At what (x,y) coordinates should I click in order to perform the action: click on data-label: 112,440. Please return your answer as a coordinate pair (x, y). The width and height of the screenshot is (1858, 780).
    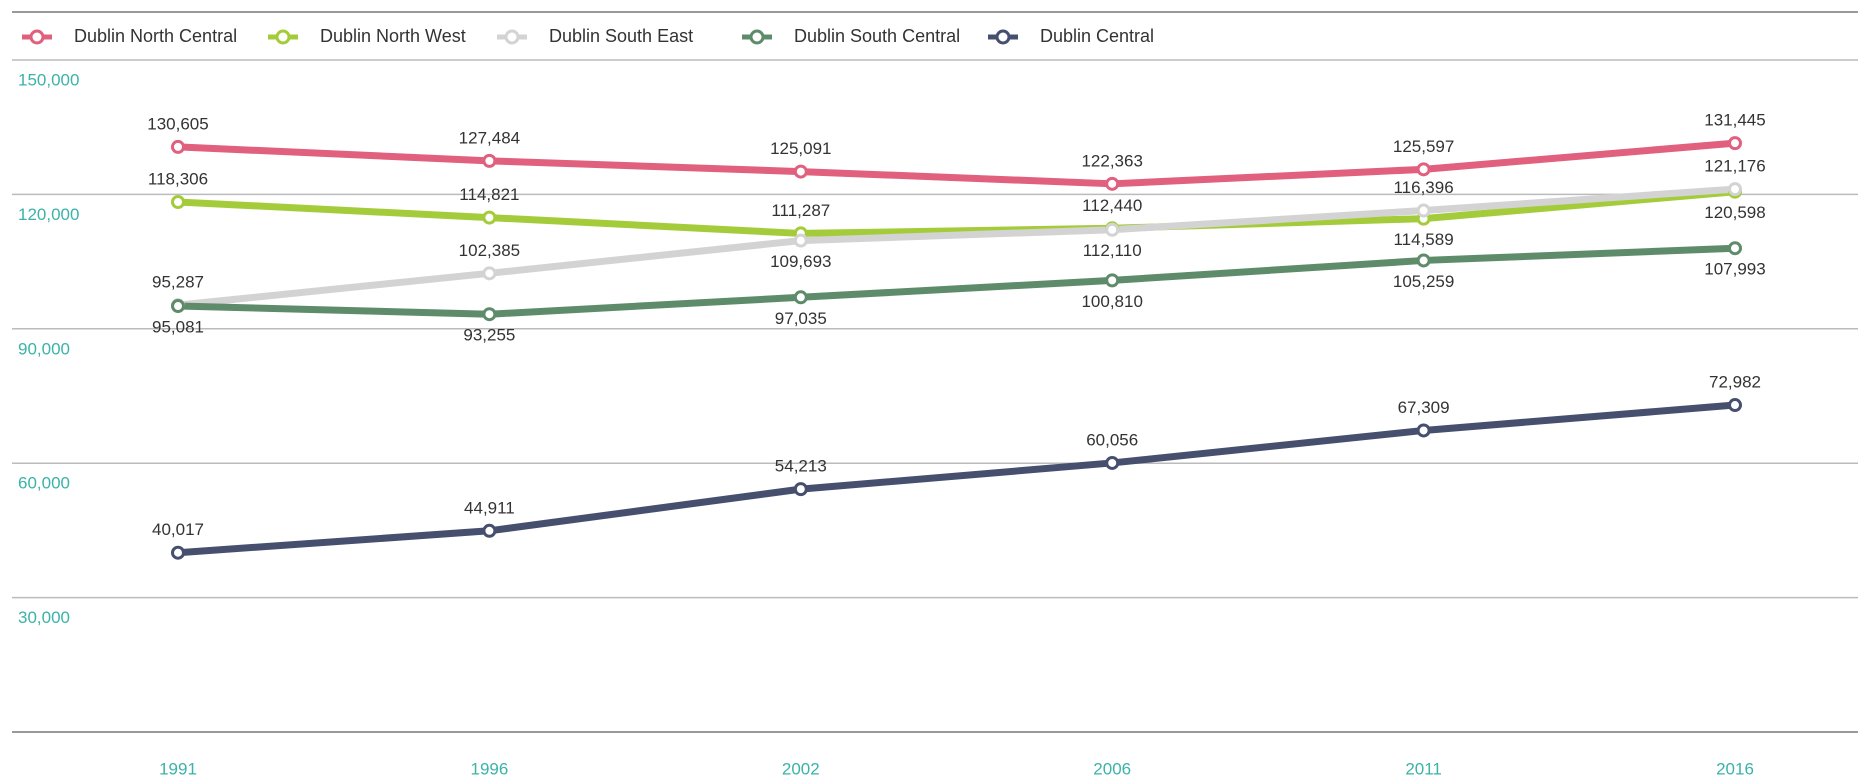
    Looking at the image, I should click on (1112, 205).